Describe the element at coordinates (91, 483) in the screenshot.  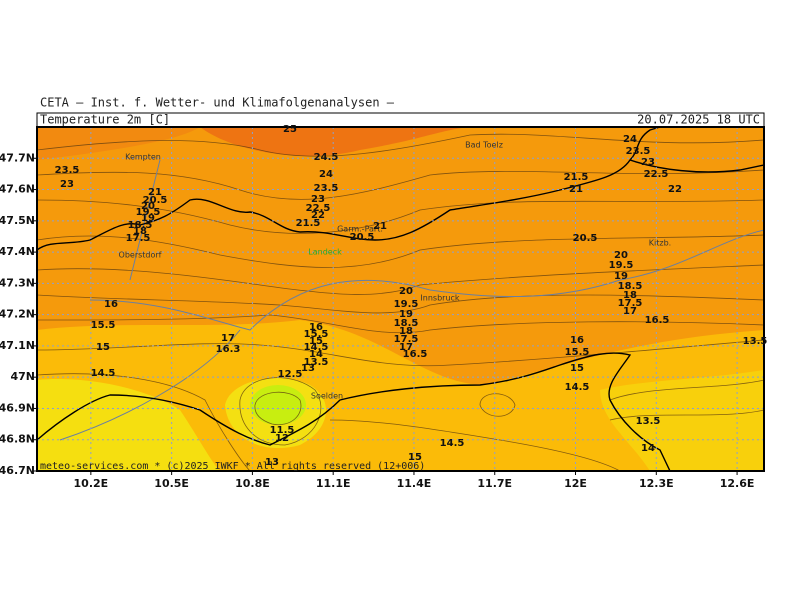
I see `lon-tick-label: 10.2E` at that location.